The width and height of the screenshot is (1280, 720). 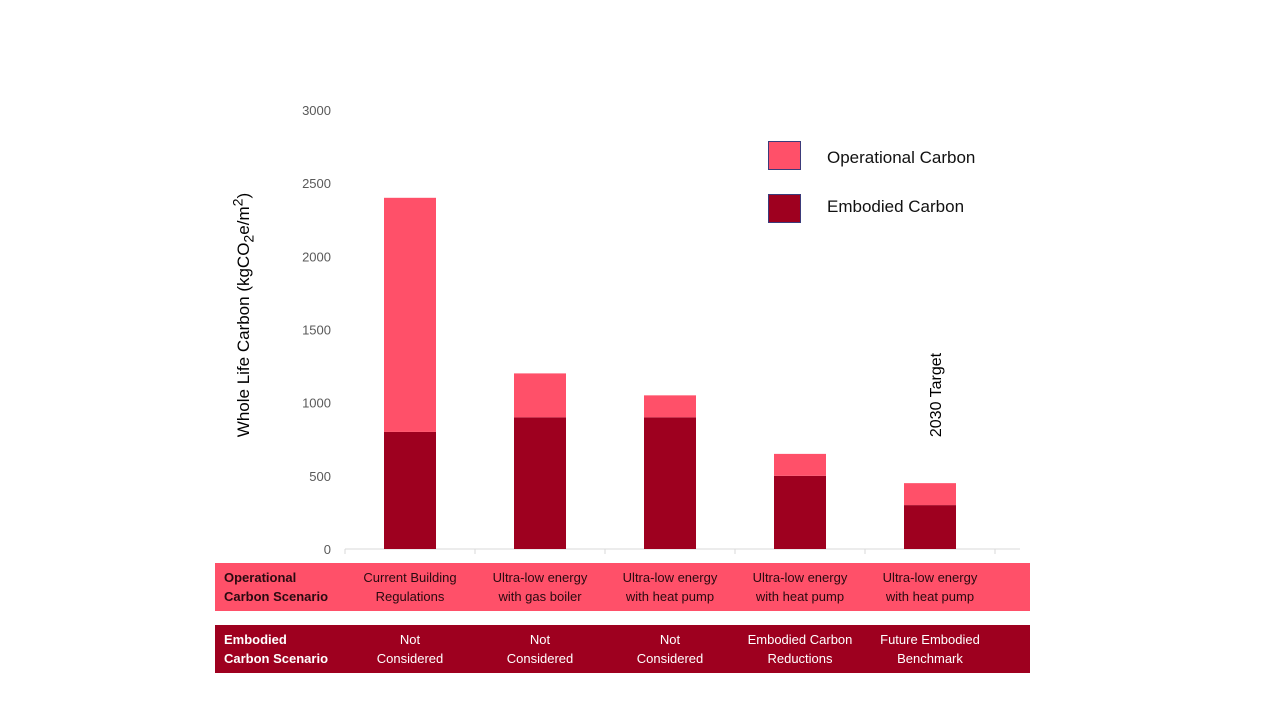 What do you see at coordinates (936, 395) in the screenshot?
I see `annotation-2030-target: 2030 Target` at bounding box center [936, 395].